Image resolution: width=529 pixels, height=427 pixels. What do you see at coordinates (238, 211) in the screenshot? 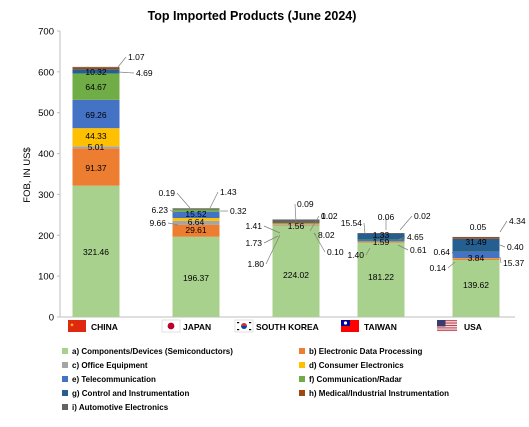
I see `data-label: 0.32` at bounding box center [238, 211].